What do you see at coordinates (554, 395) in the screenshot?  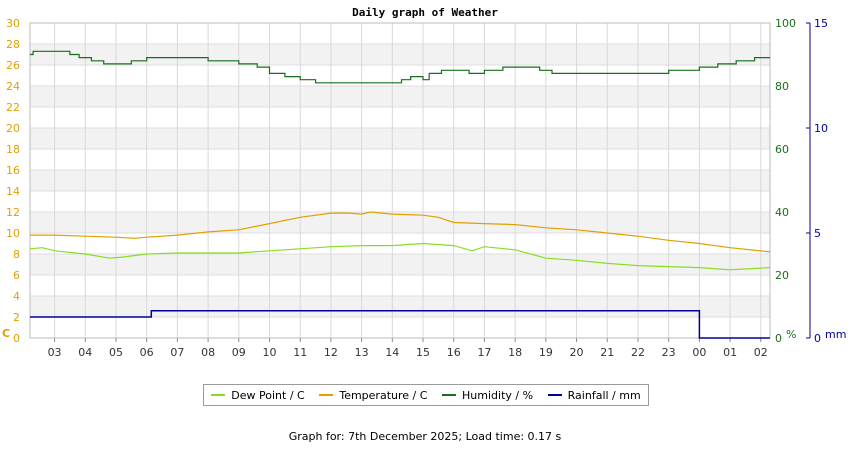 I see `legend-swatch-rainfall` at bounding box center [554, 395].